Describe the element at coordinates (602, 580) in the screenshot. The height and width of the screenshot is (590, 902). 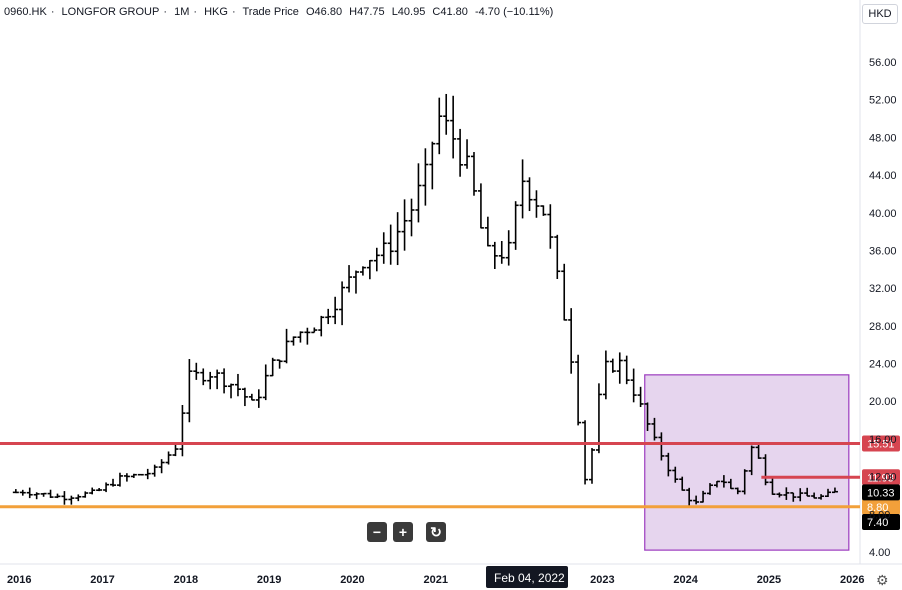
I see `x-tick-label: 2023` at that location.